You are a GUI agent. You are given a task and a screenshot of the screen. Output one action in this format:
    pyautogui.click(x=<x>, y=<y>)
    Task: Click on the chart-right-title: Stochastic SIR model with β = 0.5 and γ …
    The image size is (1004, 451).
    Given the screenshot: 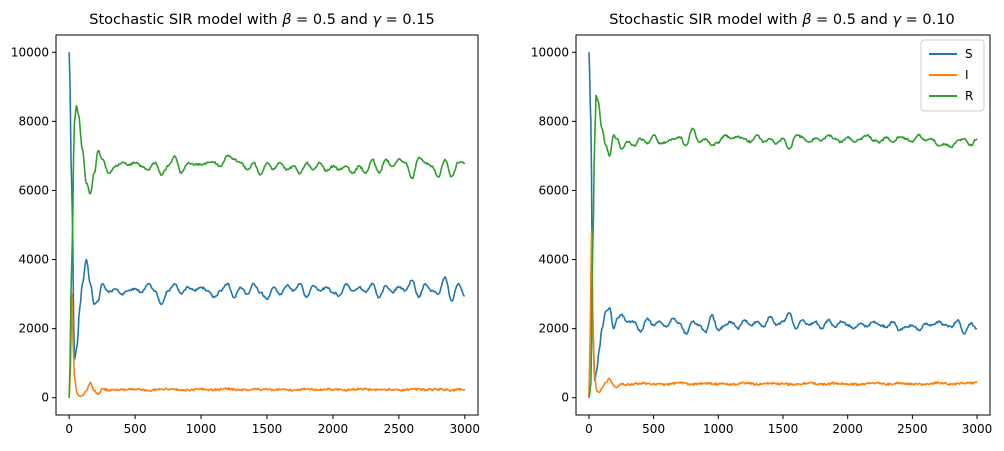 What is the action you would take?
    pyautogui.click(x=781, y=20)
    